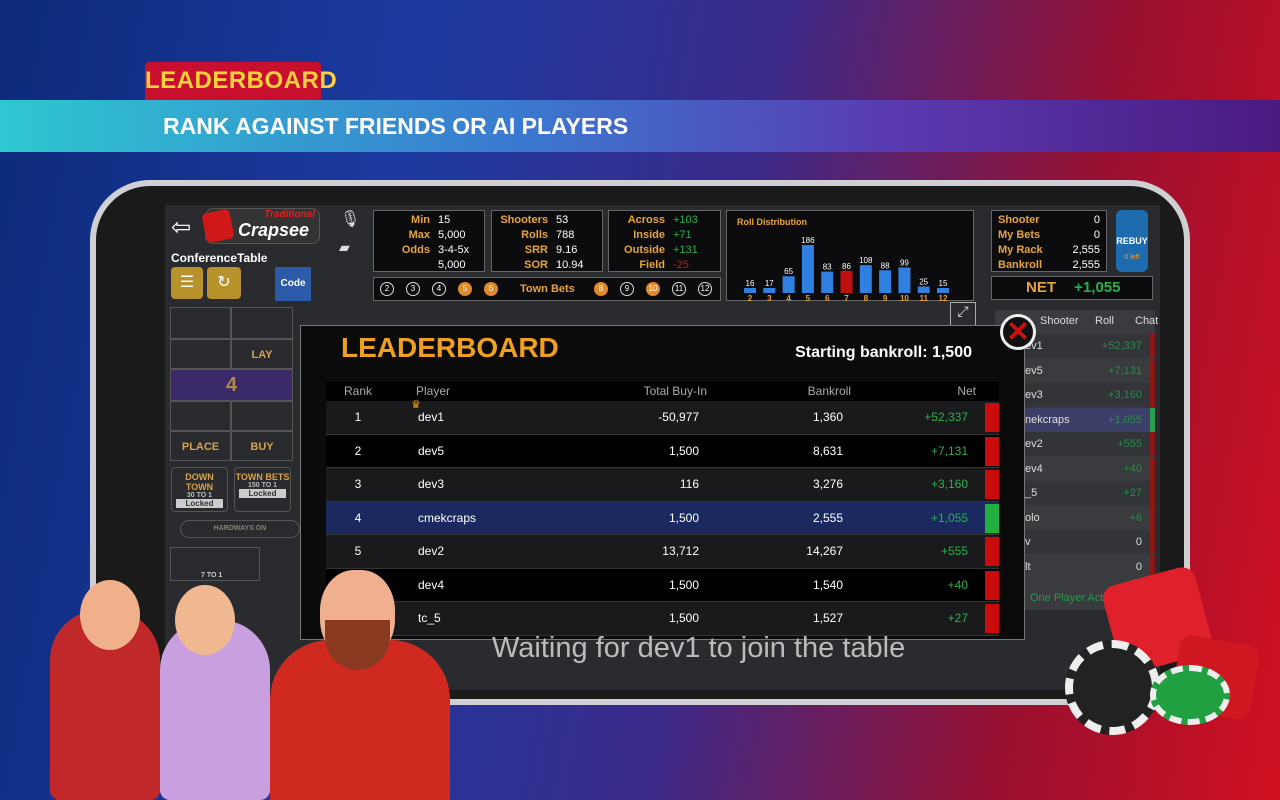 The image size is (1280, 800). I want to click on dice-logo-icon, so click(218, 226).